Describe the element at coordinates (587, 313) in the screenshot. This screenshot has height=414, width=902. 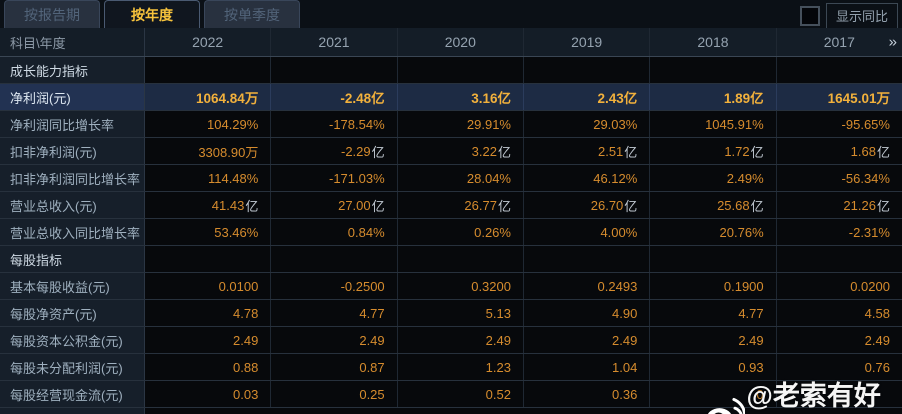
I see `cell-value: 4.90` at that location.